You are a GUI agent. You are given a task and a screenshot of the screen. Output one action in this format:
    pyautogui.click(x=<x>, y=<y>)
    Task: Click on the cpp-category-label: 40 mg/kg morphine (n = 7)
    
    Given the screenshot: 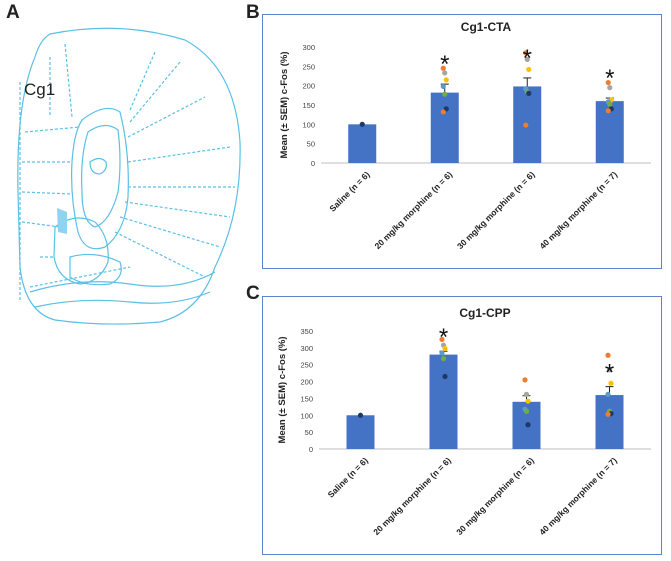 What is the action you would take?
    pyautogui.click(x=578, y=496)
    